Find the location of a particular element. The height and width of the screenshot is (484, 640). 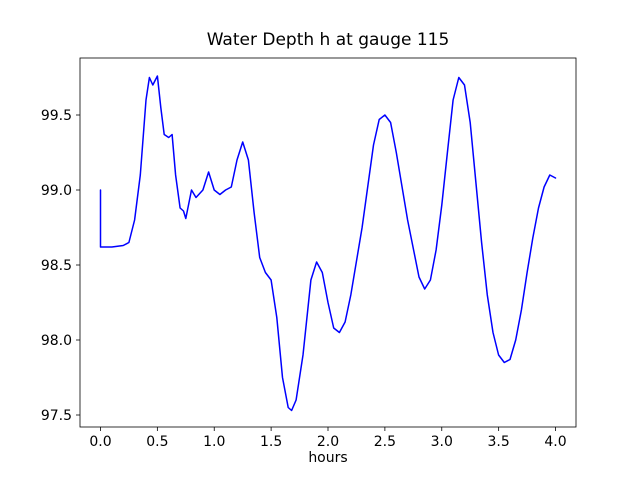

x-tick-label: 1.5 is located at coordinates (271, 442).